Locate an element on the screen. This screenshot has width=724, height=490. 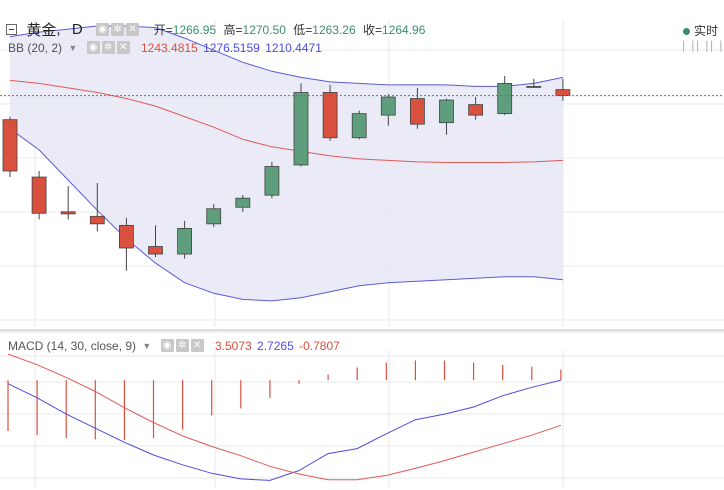
macd-value: 2.7265 is located at coordinates (275, 345).